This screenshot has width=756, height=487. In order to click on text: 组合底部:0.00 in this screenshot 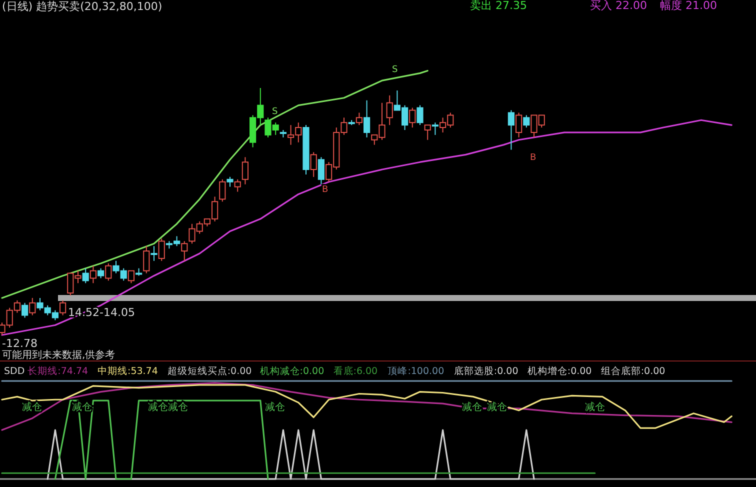, I will do `click(633, 371)`.